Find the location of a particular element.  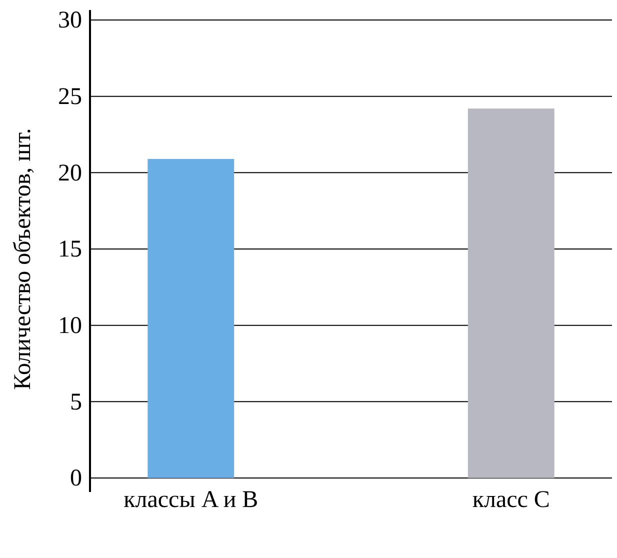

y-tick-label: 10 is located at coordinates (70, 326).